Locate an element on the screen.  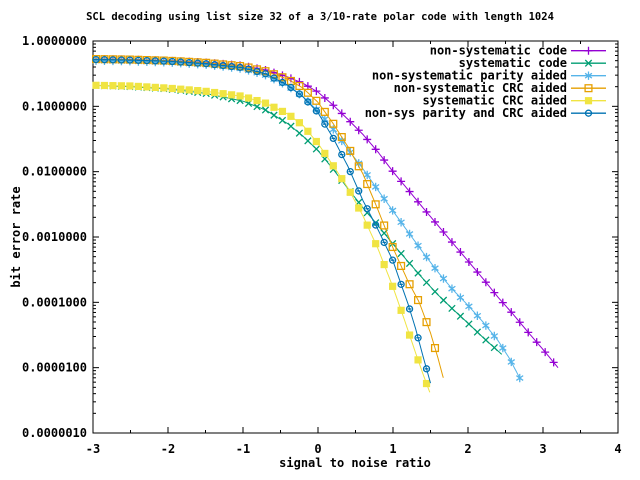
y-tick-label: 0.0000100 is located at coordinates (54, 368).